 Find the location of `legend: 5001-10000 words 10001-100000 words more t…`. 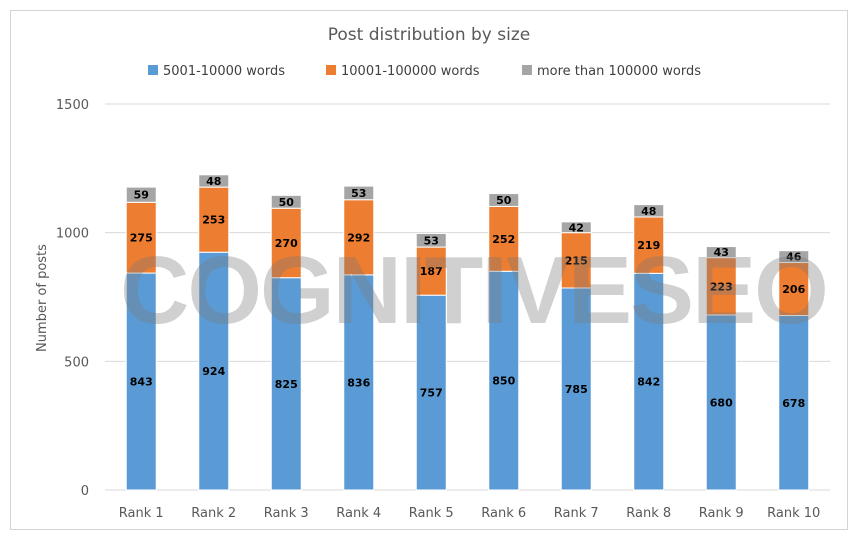

legend: 5001-10000 words 10001-100000 words more t… is located at coordinates (424, 71).